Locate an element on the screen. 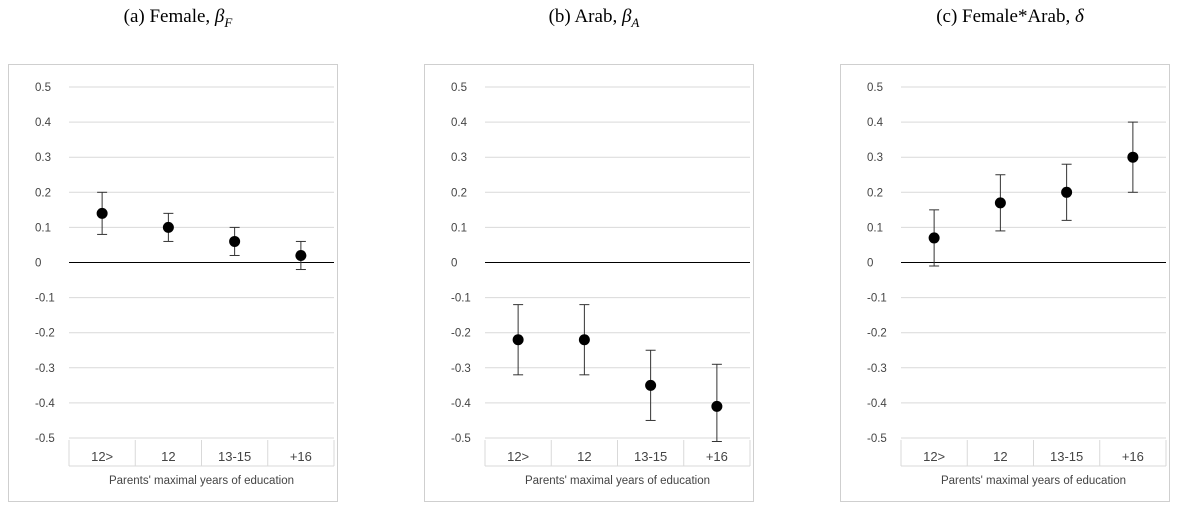 The image size is (1186, 508). chart-title-subscript: F is located at coordinates (228, 22).